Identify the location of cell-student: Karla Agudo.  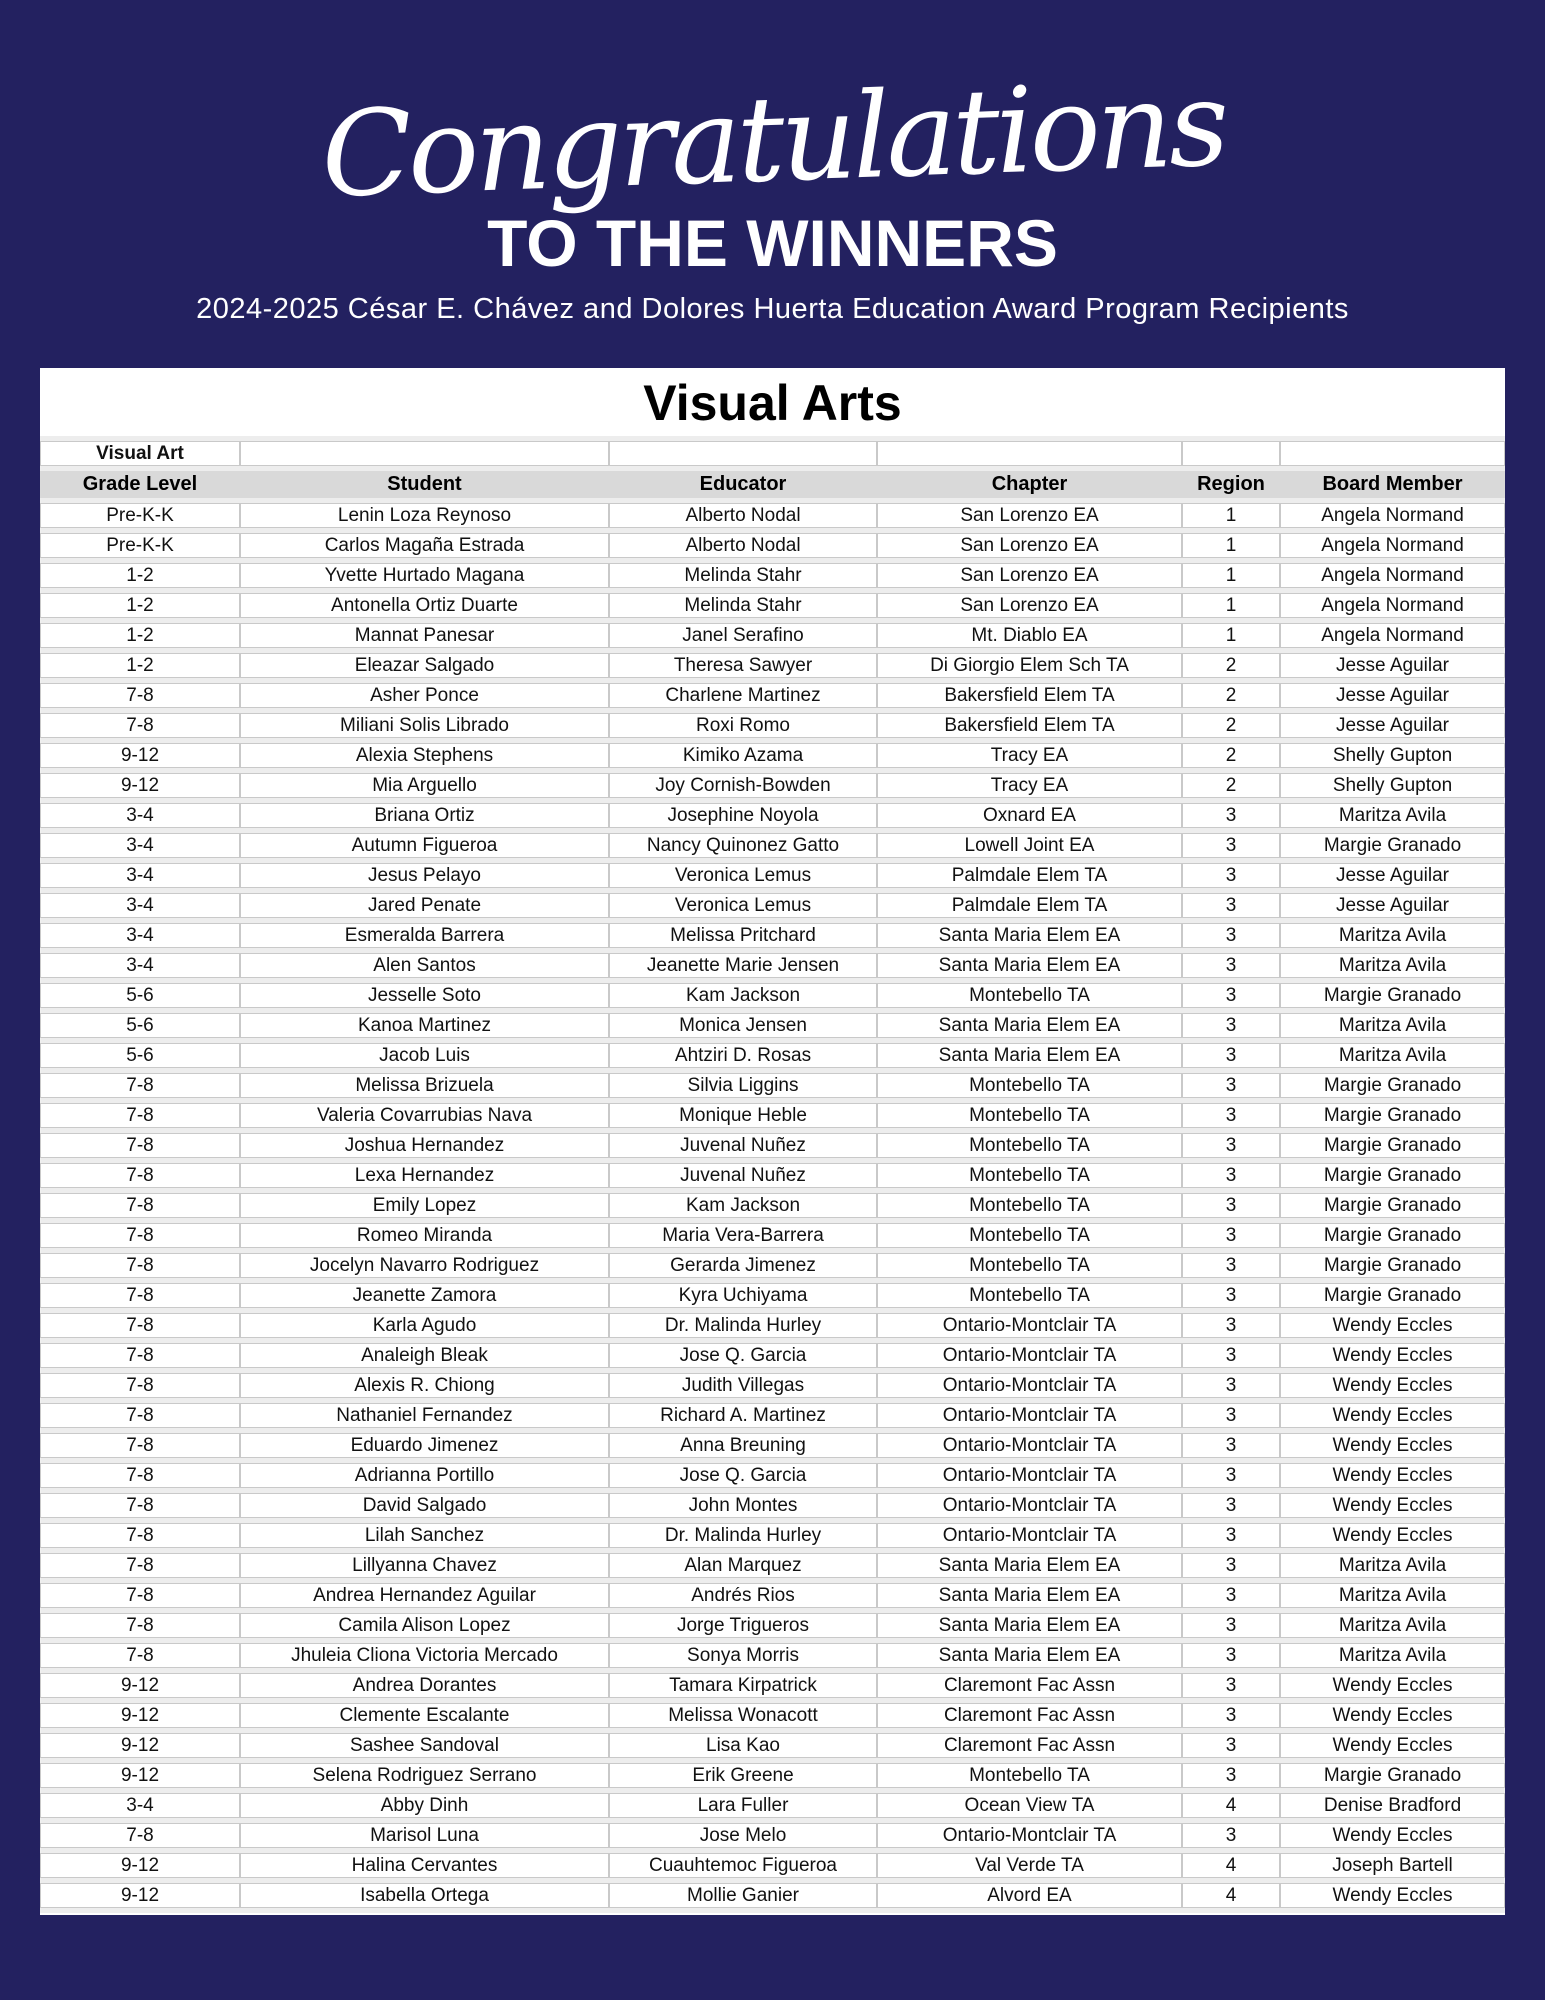
(424, 1325).